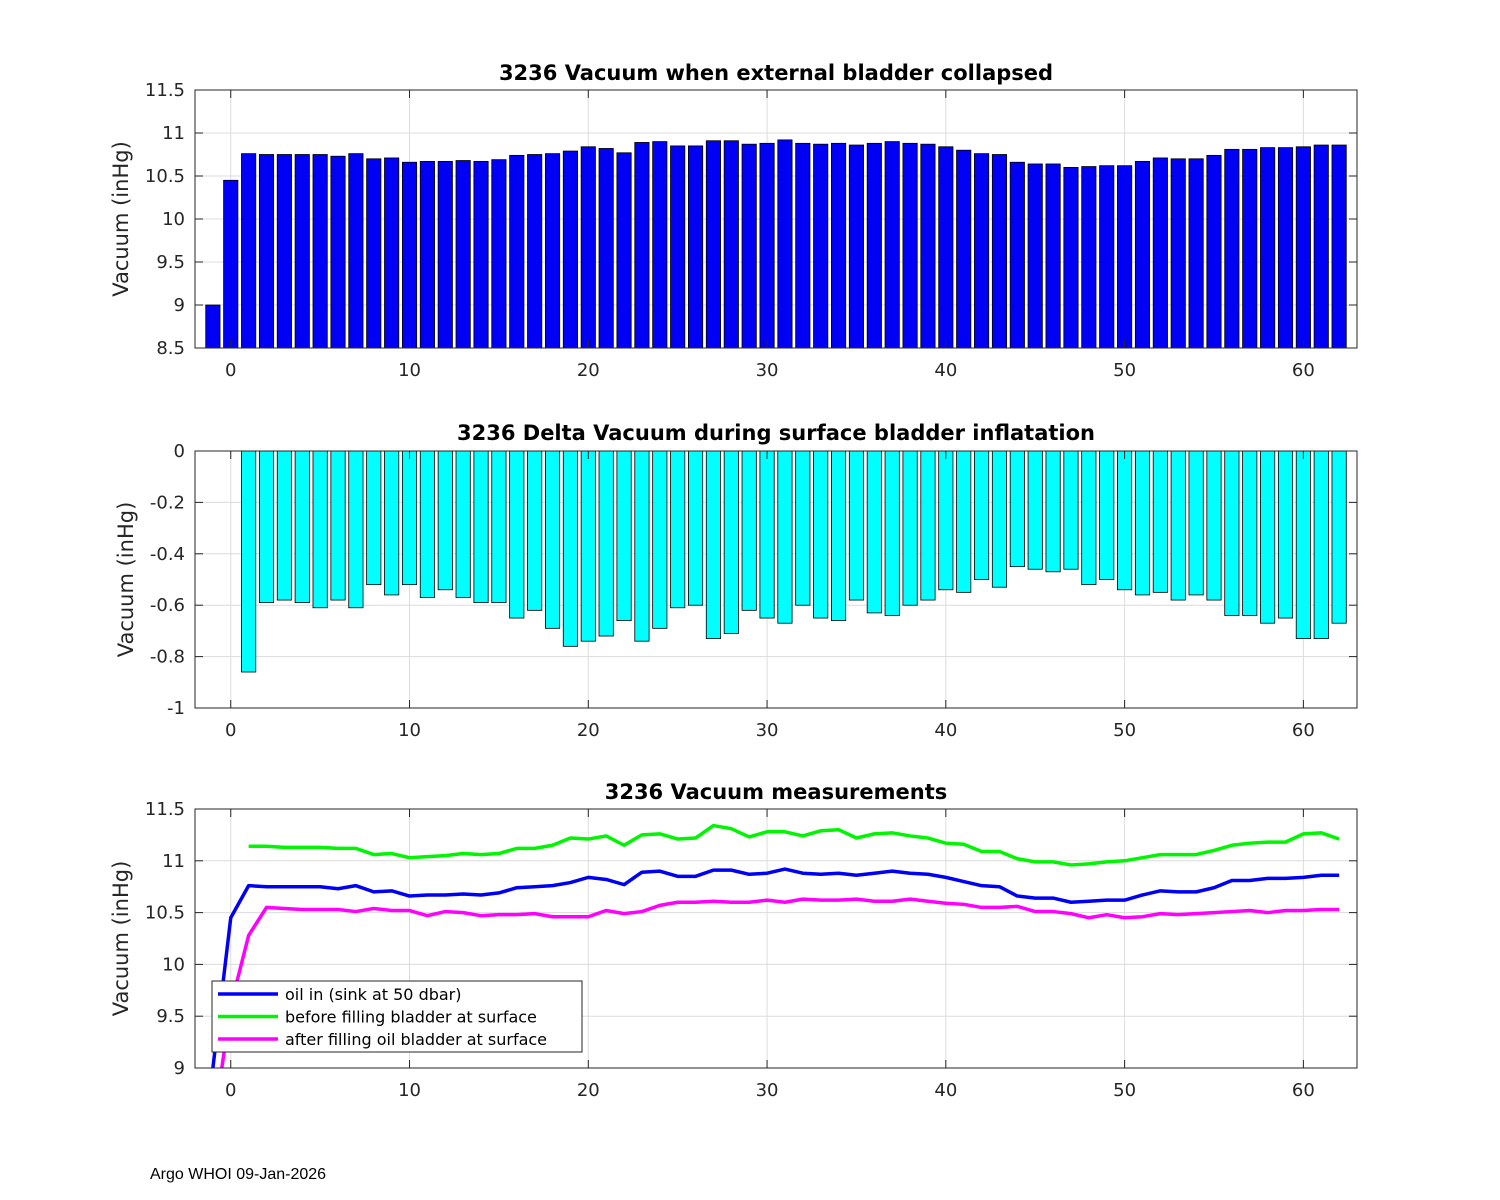 The width and height of the screenshot is (1500, 1200). What do you see at coordinates (945, 730) in the screenshot?
I see `delta-vacuum-x-tick-label: 40` at bounding box center [945, 730].